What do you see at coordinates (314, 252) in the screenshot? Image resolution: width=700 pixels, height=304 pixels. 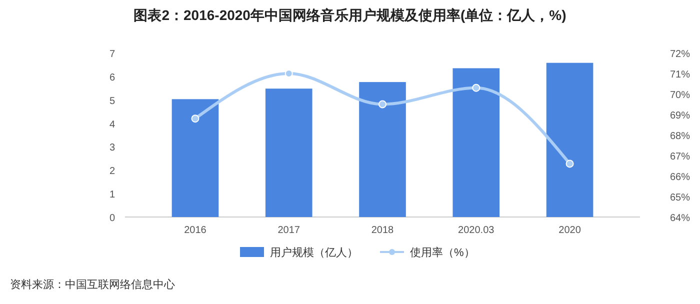 I see `legend-label: 用户规模（亿人）` at bounding box center [314, 252].